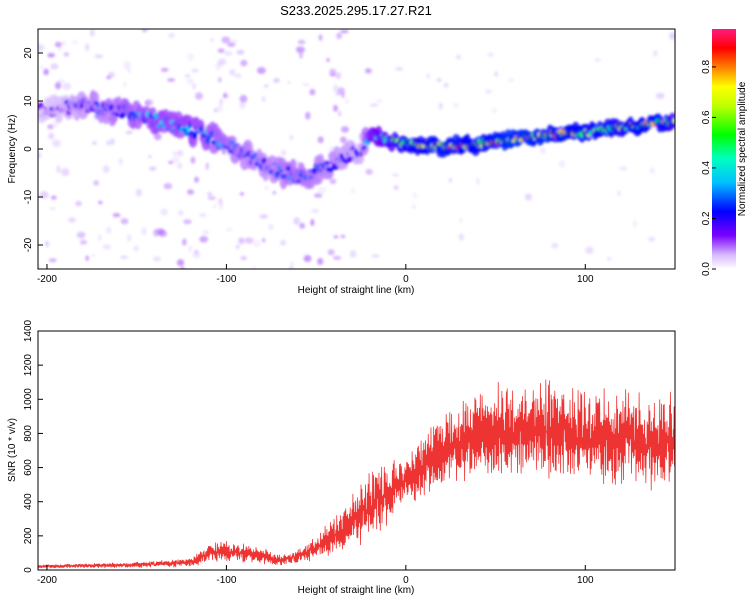 The image size is (750, 600). What do you see at coordinates (12, 149) in the screenshot?
I see `spectrogram-y-label: Frequency (Hz)` at bounding box center [12, 149].